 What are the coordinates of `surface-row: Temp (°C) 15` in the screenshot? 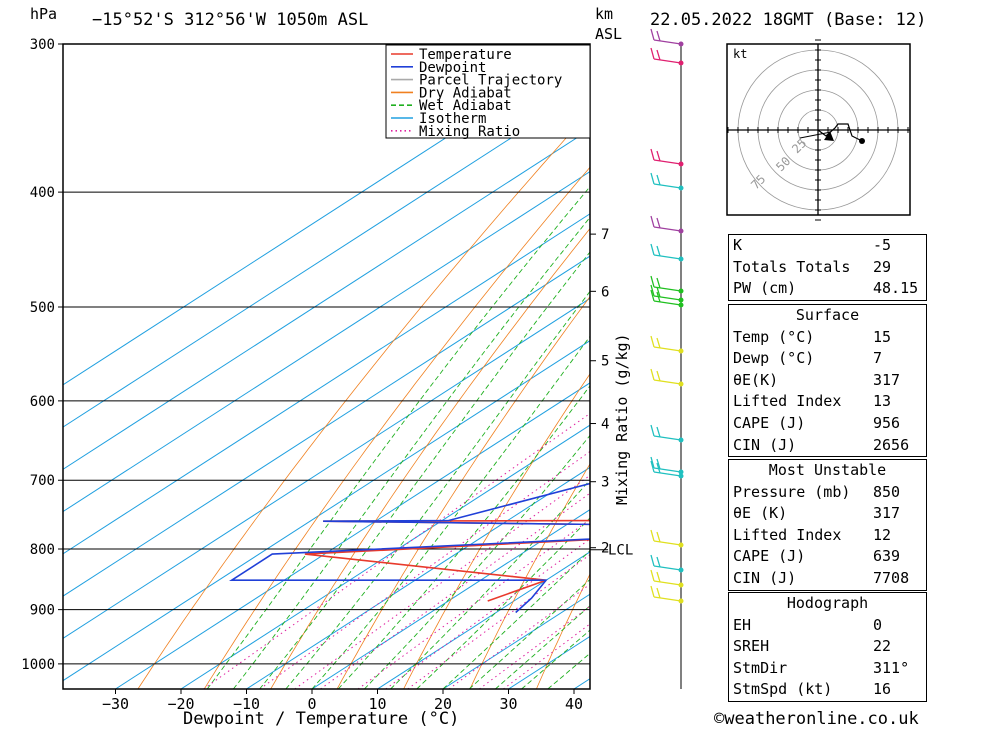 It's located at (827, 338).